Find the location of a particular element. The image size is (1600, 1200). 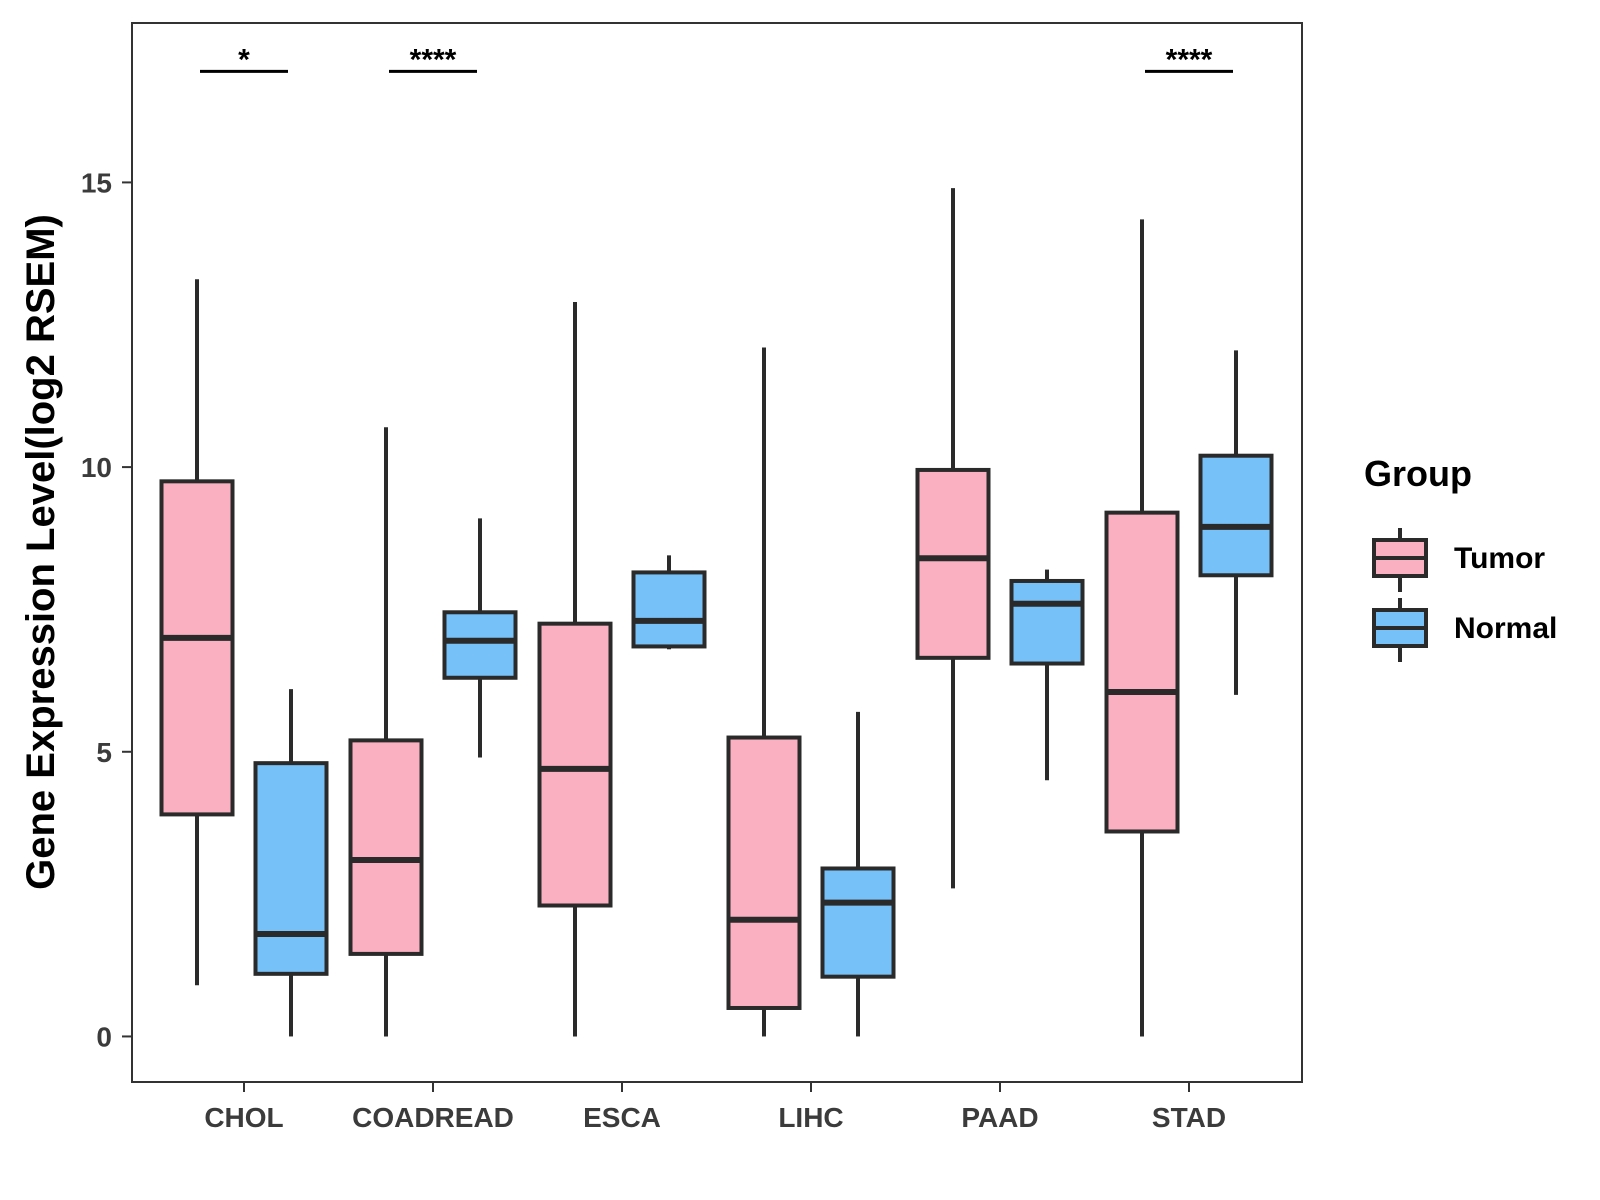

significance-label-stad: **** is located at coordinates (1189, 59).